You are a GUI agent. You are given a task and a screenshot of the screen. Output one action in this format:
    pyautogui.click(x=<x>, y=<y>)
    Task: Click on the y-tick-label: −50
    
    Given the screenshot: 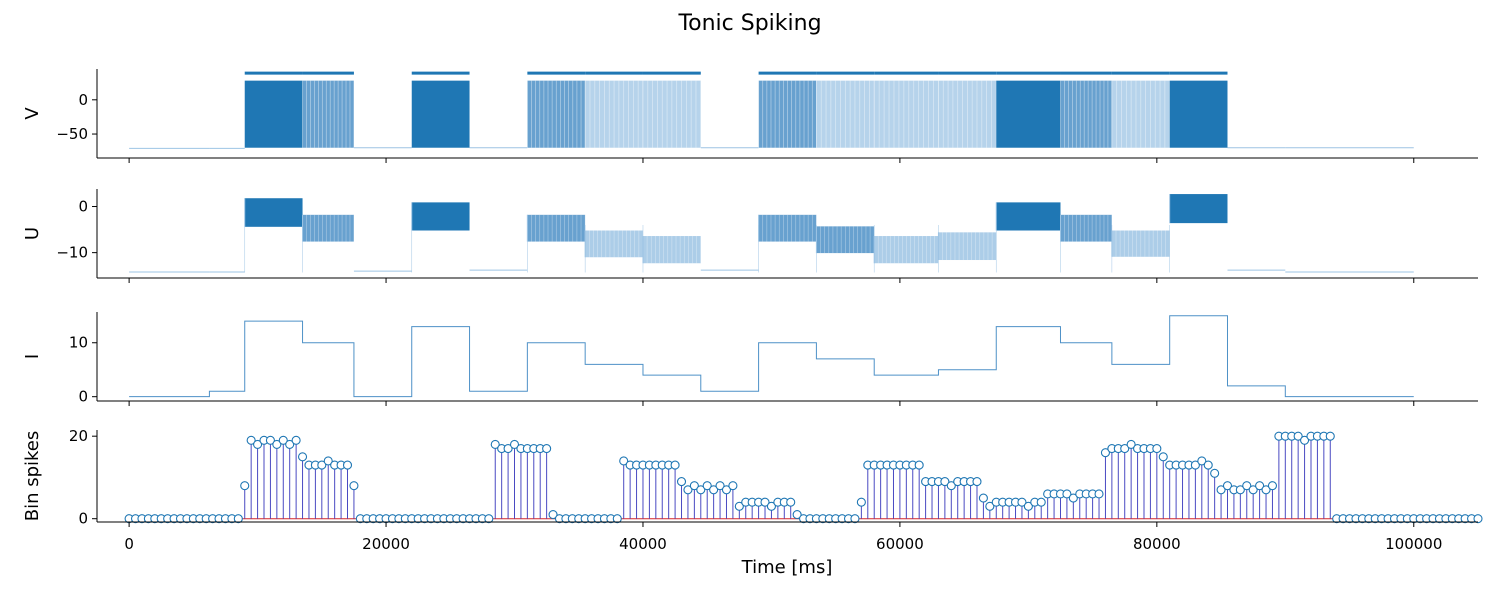 What is the action you would take?
    pyautogui.click(x=72, y=134)
    